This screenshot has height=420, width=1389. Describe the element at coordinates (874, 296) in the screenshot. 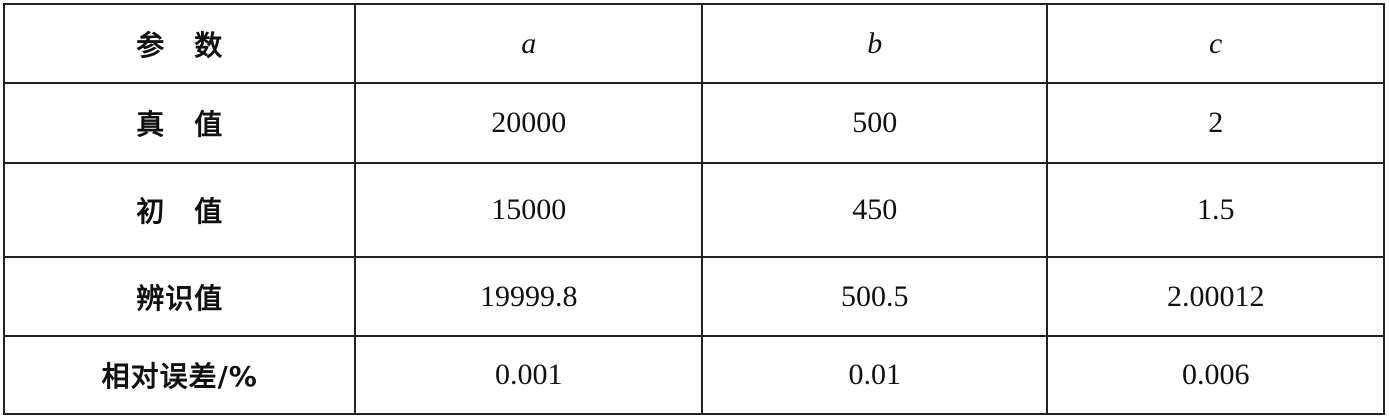

I see `cell: 500.5` at that location.